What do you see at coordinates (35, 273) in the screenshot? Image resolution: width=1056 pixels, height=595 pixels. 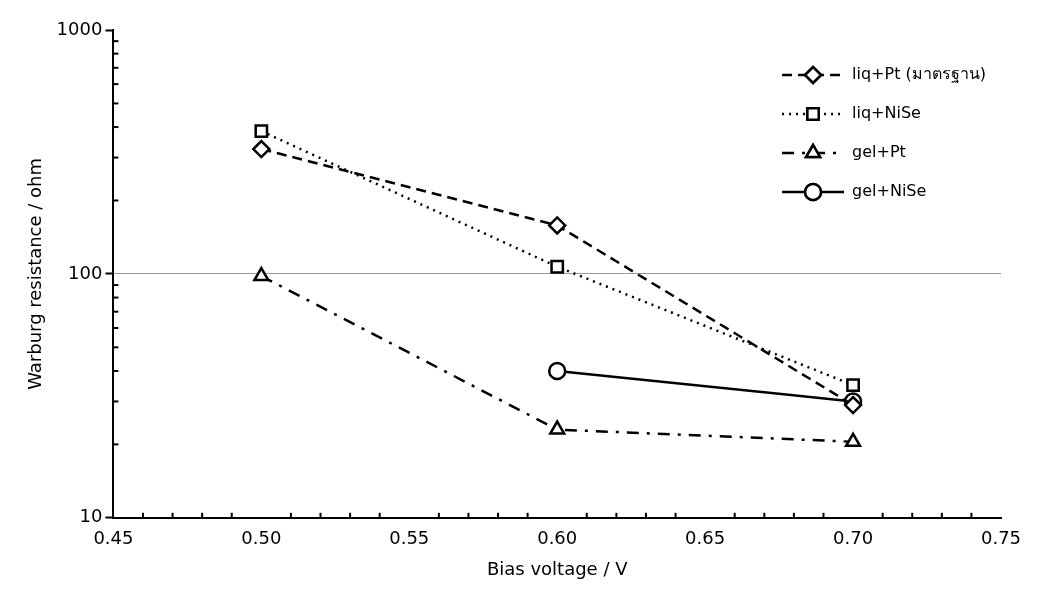 I see `y-axis-title: Warburg resistance / ohm` at bounding box center [35, 273].